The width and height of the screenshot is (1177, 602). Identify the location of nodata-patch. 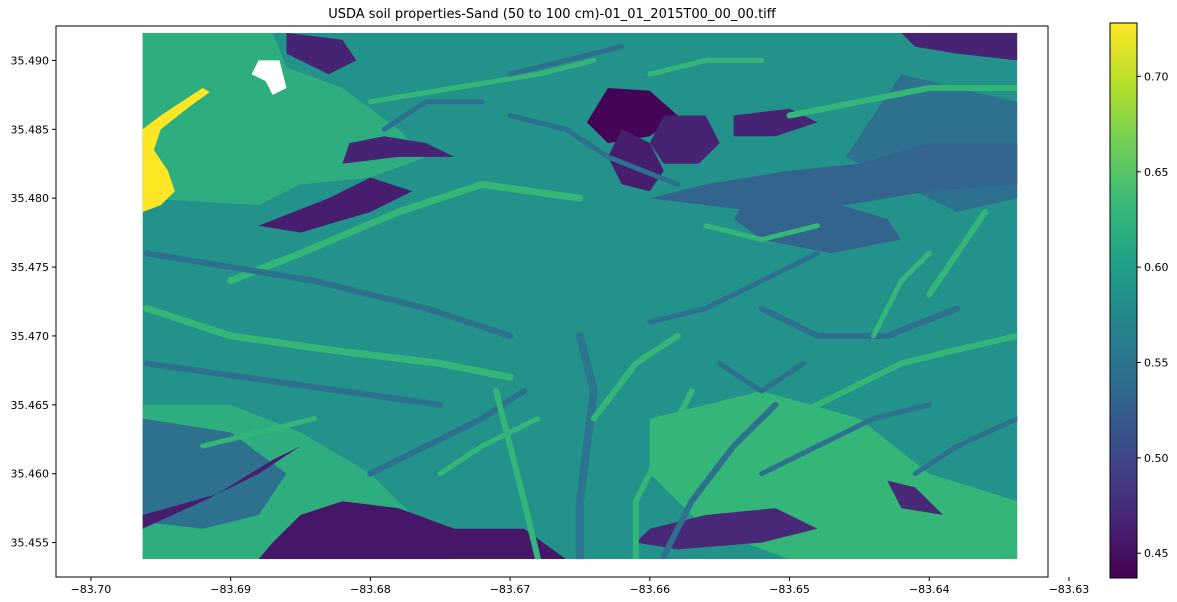
(269, 77).